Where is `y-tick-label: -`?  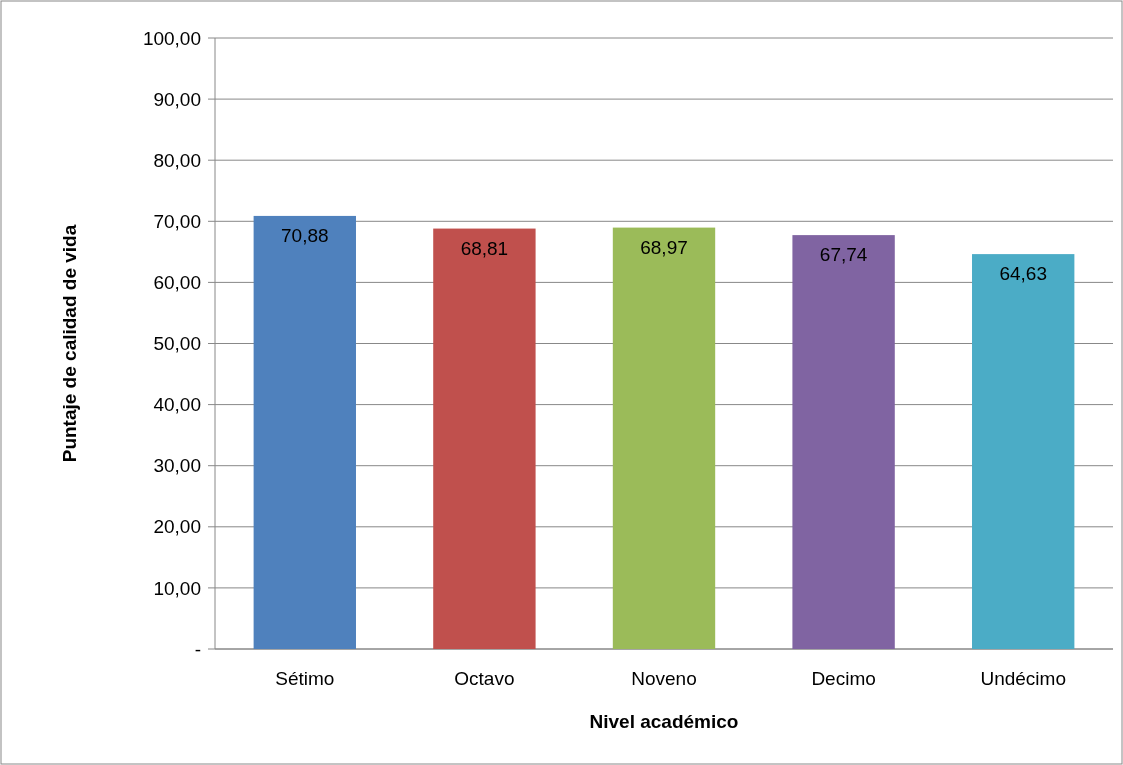
y-tick-label: - is located at coordinates (197, 649).